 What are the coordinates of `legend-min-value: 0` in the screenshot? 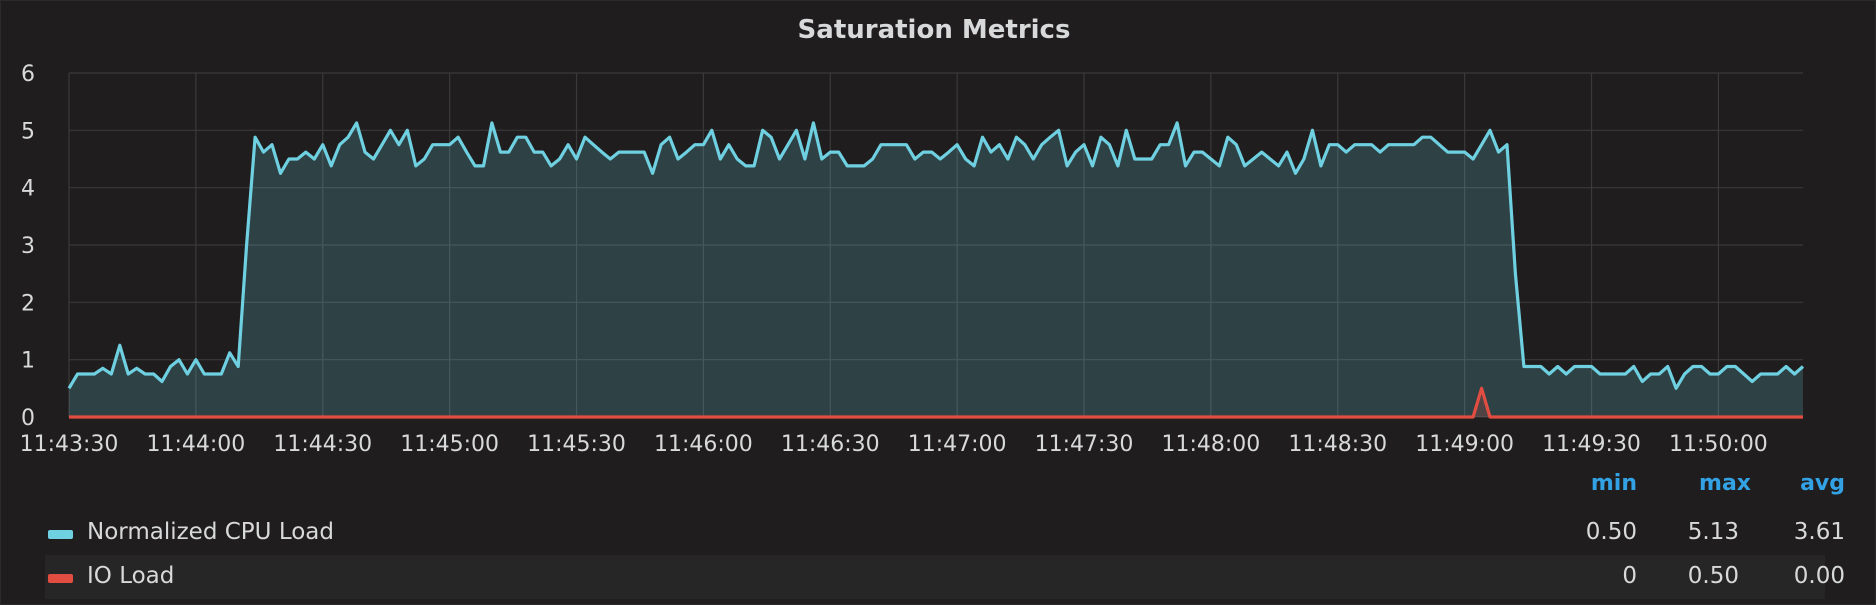 It's located at (1629, 576).